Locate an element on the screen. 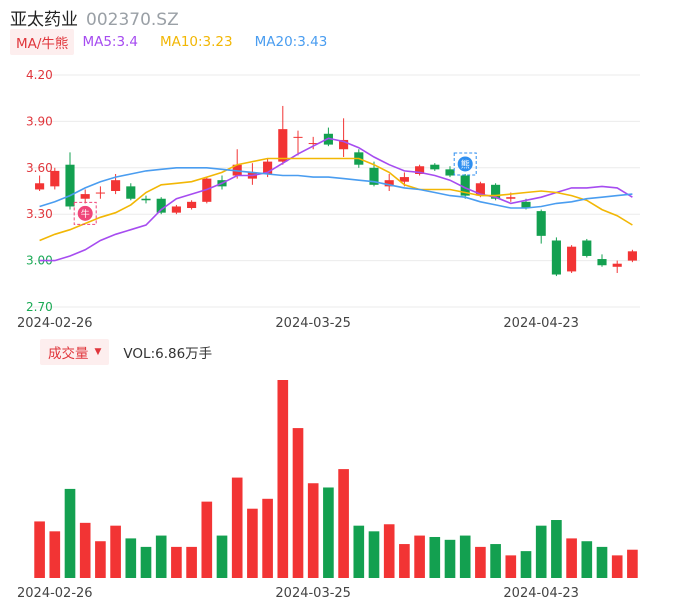 The width and height of the screenshot is (686, 606). volume-toggle-button: 成交量 ▼ is located at coordinates (75, 352).